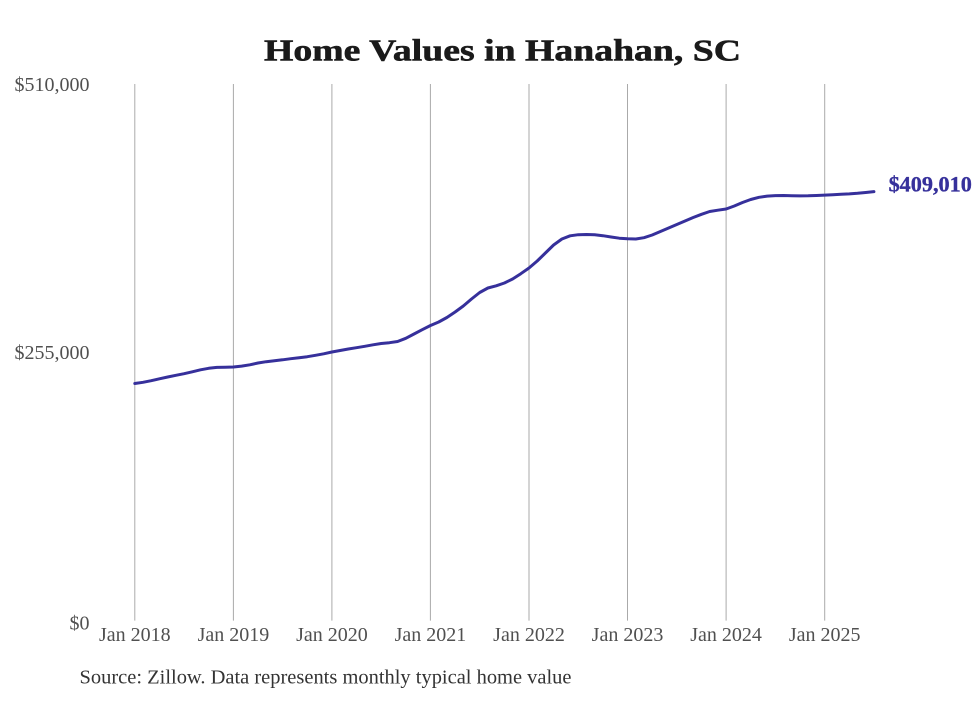 The image size is (980, 704). I want to click on svg-text: $255,000, so click(52, 353).